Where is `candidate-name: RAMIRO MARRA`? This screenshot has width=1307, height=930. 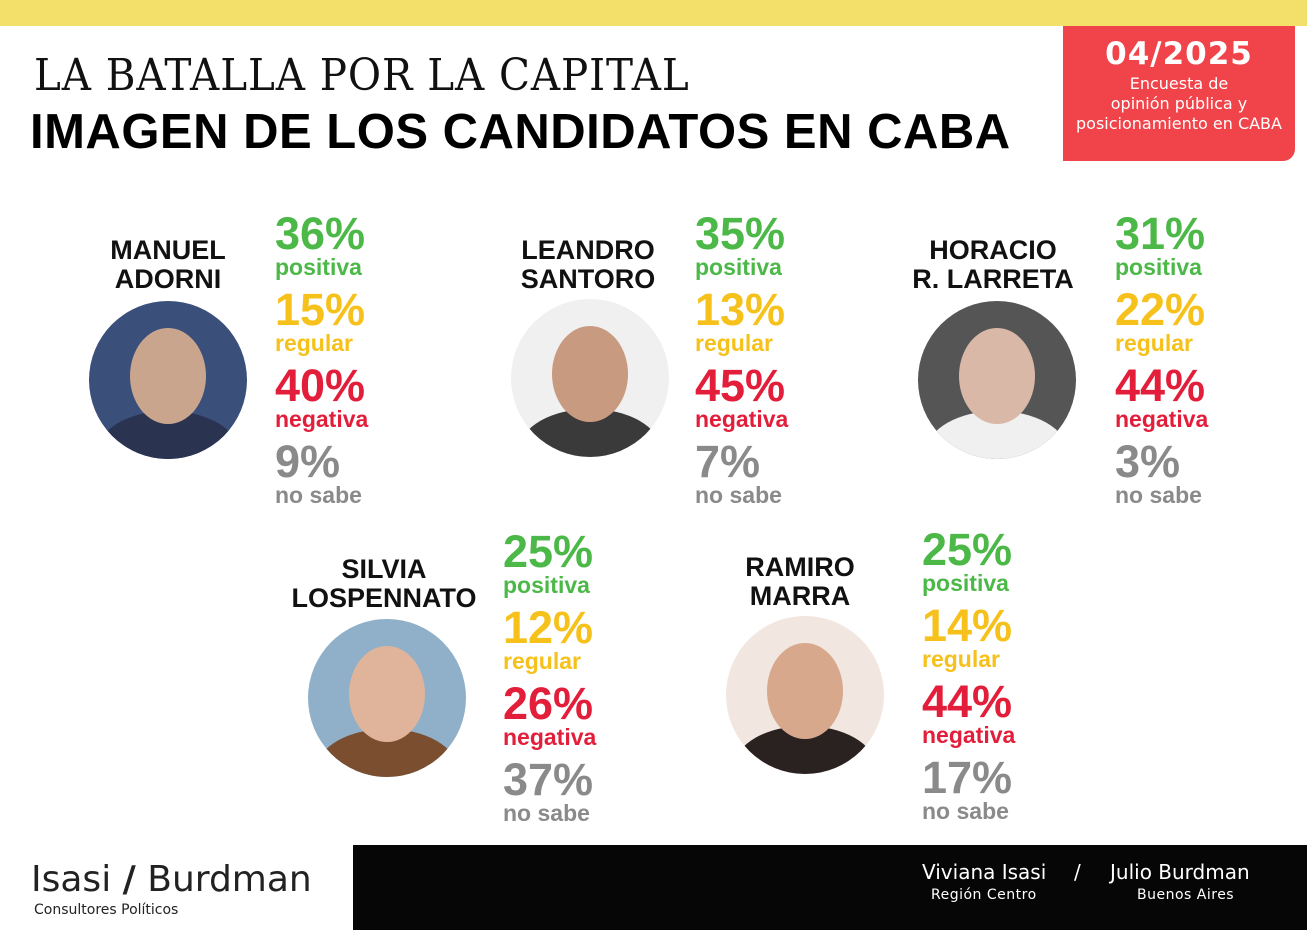 candidate-name: RAMIRO MARRA is located at coordinates (800, 581).